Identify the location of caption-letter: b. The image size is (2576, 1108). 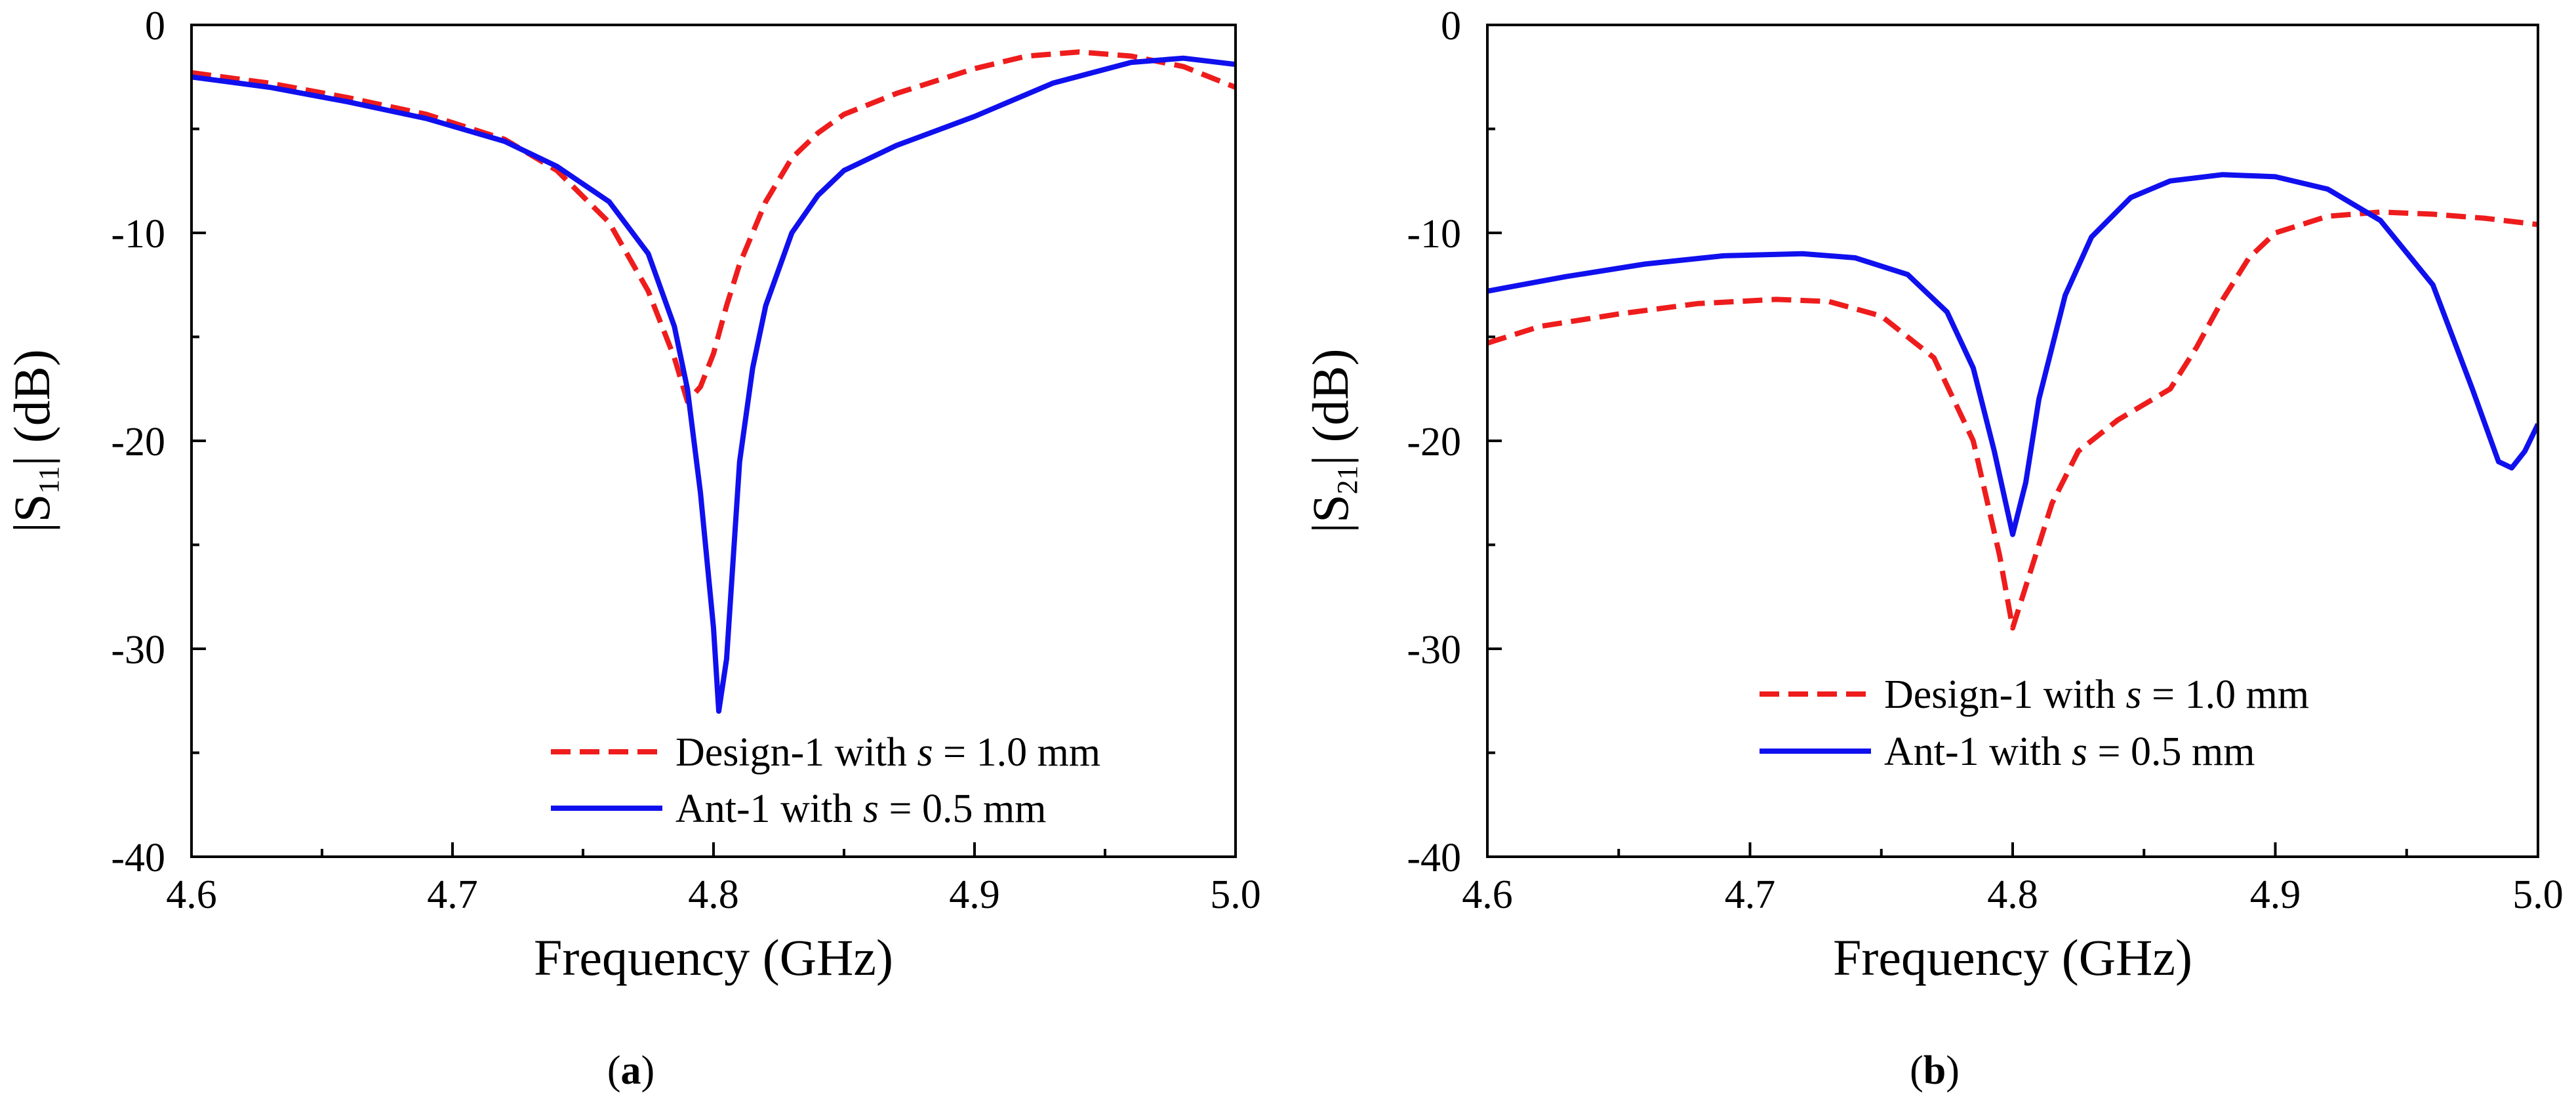
(1934, 1070).